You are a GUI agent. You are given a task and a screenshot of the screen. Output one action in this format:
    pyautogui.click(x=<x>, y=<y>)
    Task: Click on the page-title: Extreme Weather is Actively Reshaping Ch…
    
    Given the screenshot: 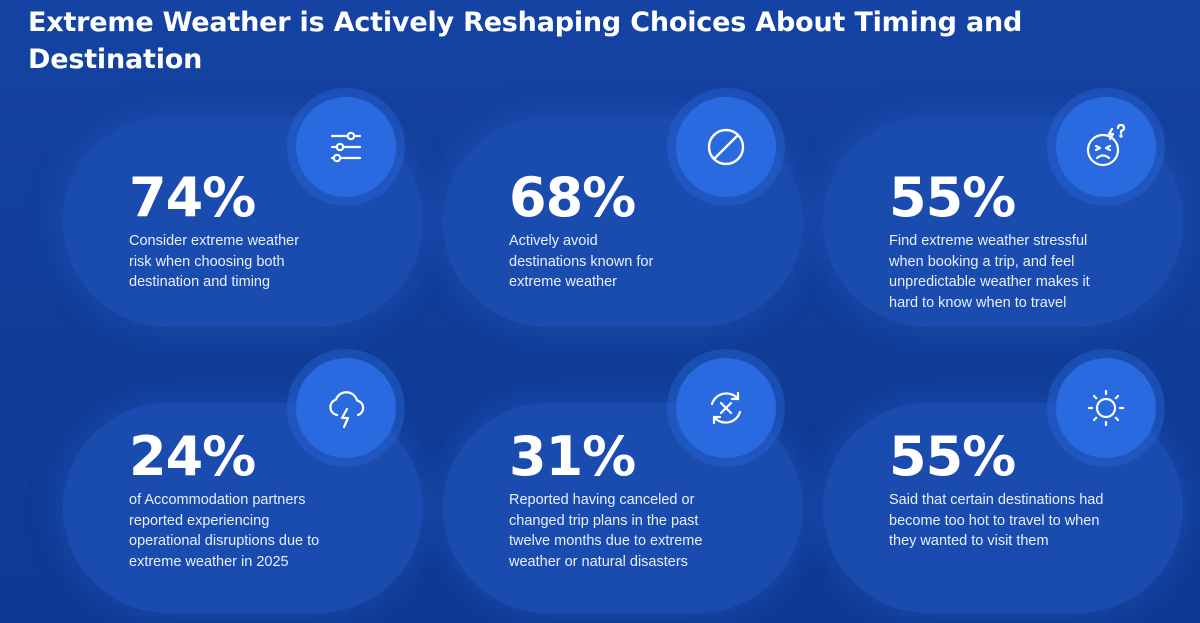 What is the action you would take?
    pyautogui.click(x=525, y=41)
    